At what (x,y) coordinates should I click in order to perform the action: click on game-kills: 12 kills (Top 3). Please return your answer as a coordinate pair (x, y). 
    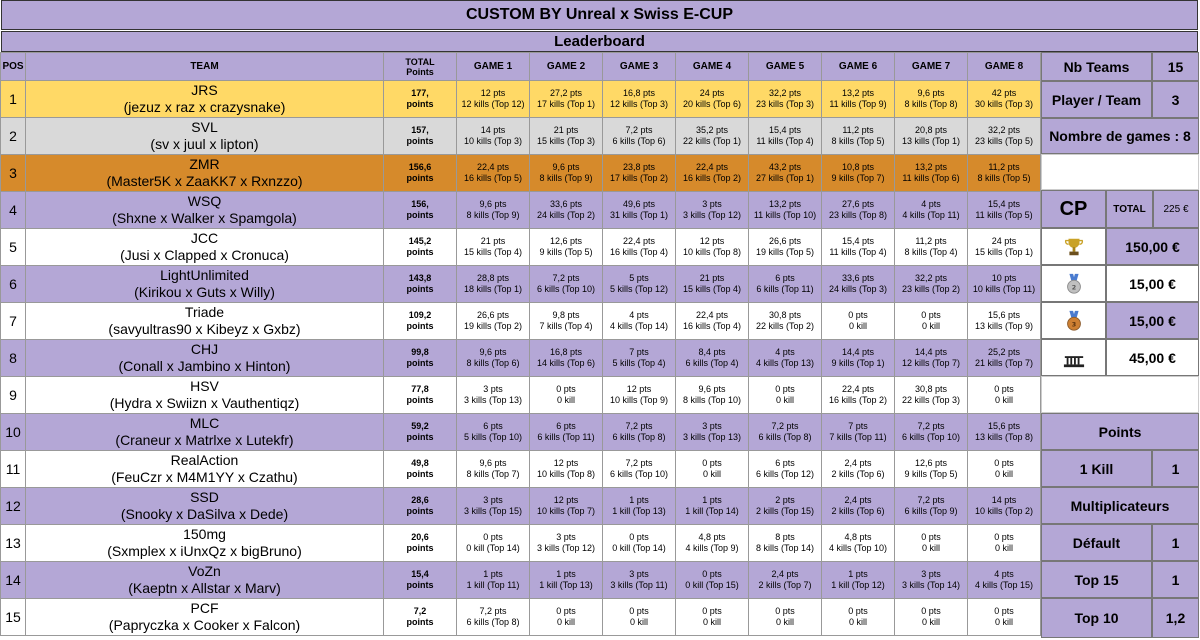
    Looking at the image, I should click on (639, 104).